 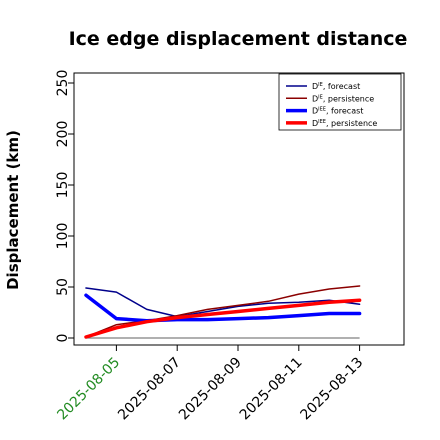 I want to click on legend-label: DIE, persistence, so click(x=343, y=98).